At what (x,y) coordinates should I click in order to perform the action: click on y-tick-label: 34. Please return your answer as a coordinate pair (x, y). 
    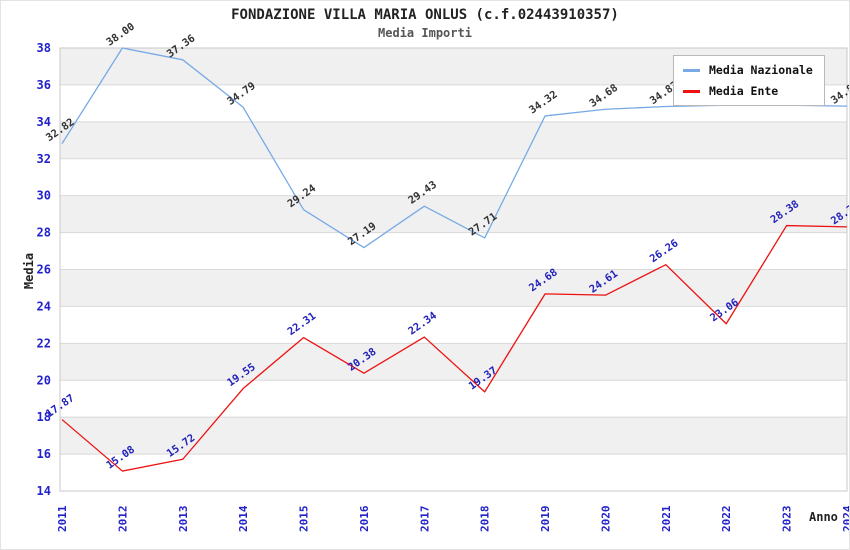
    Looking at the image, I should click on (44, 122).